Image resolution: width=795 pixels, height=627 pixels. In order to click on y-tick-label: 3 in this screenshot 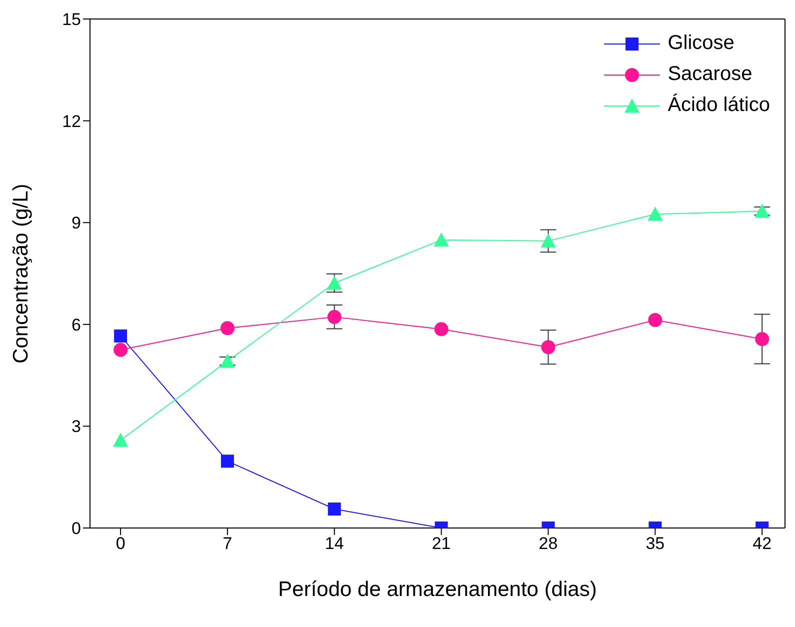, I will do `click(76, 426)`.